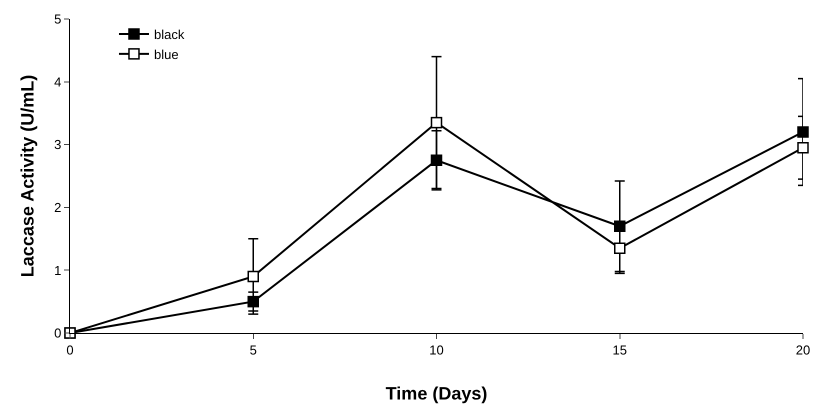 The image size is (823, 418). Describe the element at coordinates (58, 207) in the screenshot. I see `y-tick-label: 2` at that location.